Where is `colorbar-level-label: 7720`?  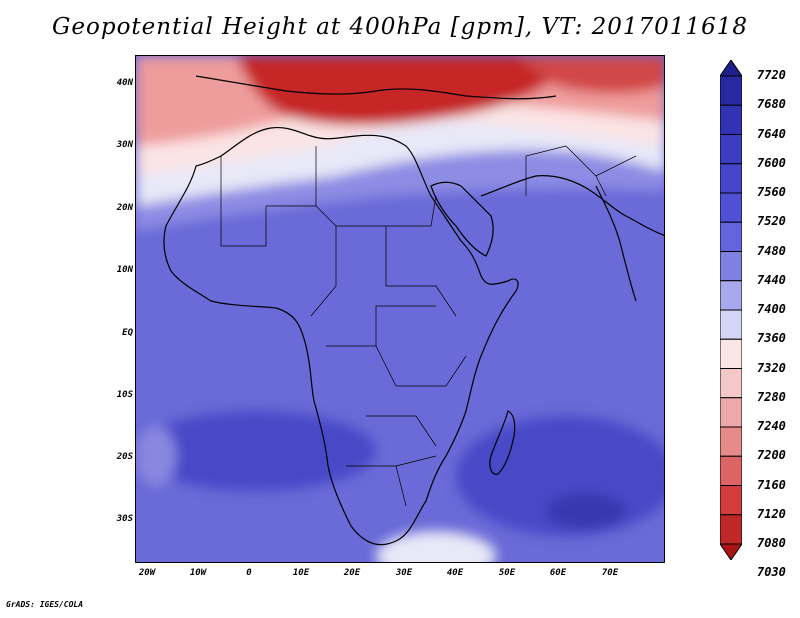 colorbar-level-label: 7720 is located at coordinates (771, 75).